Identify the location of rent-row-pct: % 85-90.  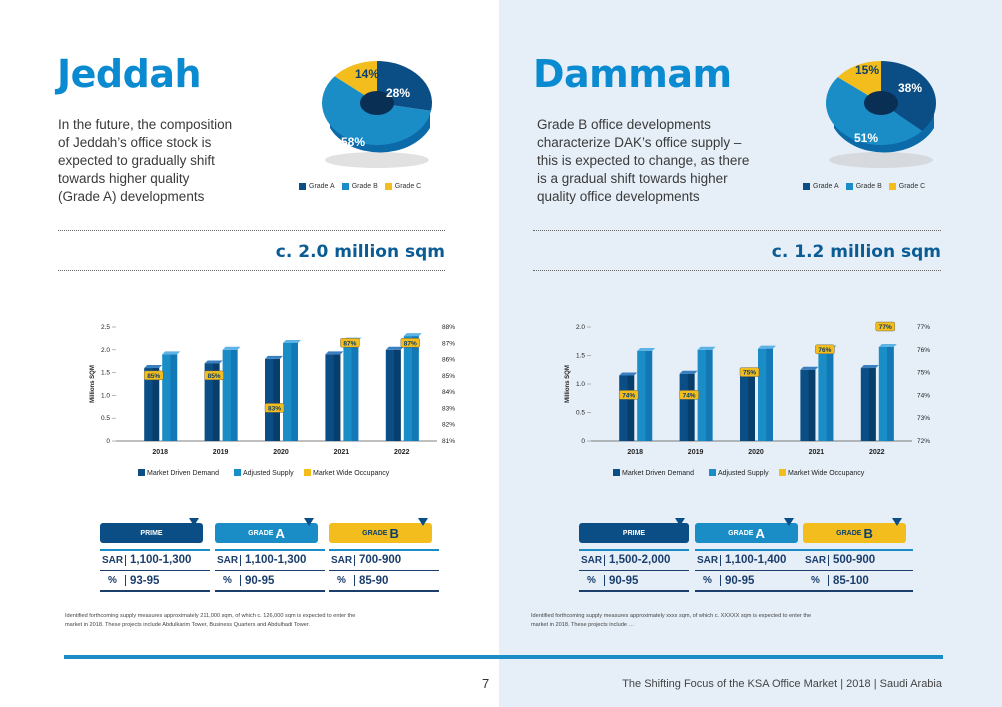
(384, 580).